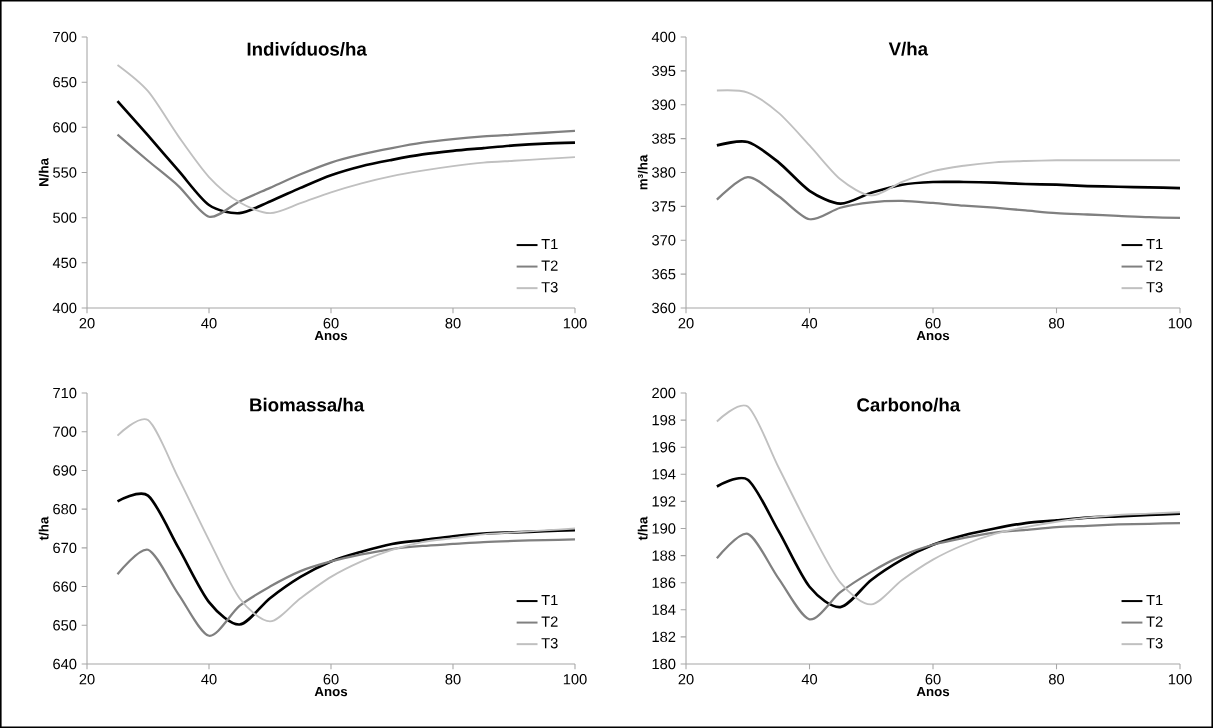 Image resolution: width=1213 pixels, height=728 pixels. Describe the element at coordinates (65, 470) in the screenshot. I see `y-tick-label: 690` at that location.